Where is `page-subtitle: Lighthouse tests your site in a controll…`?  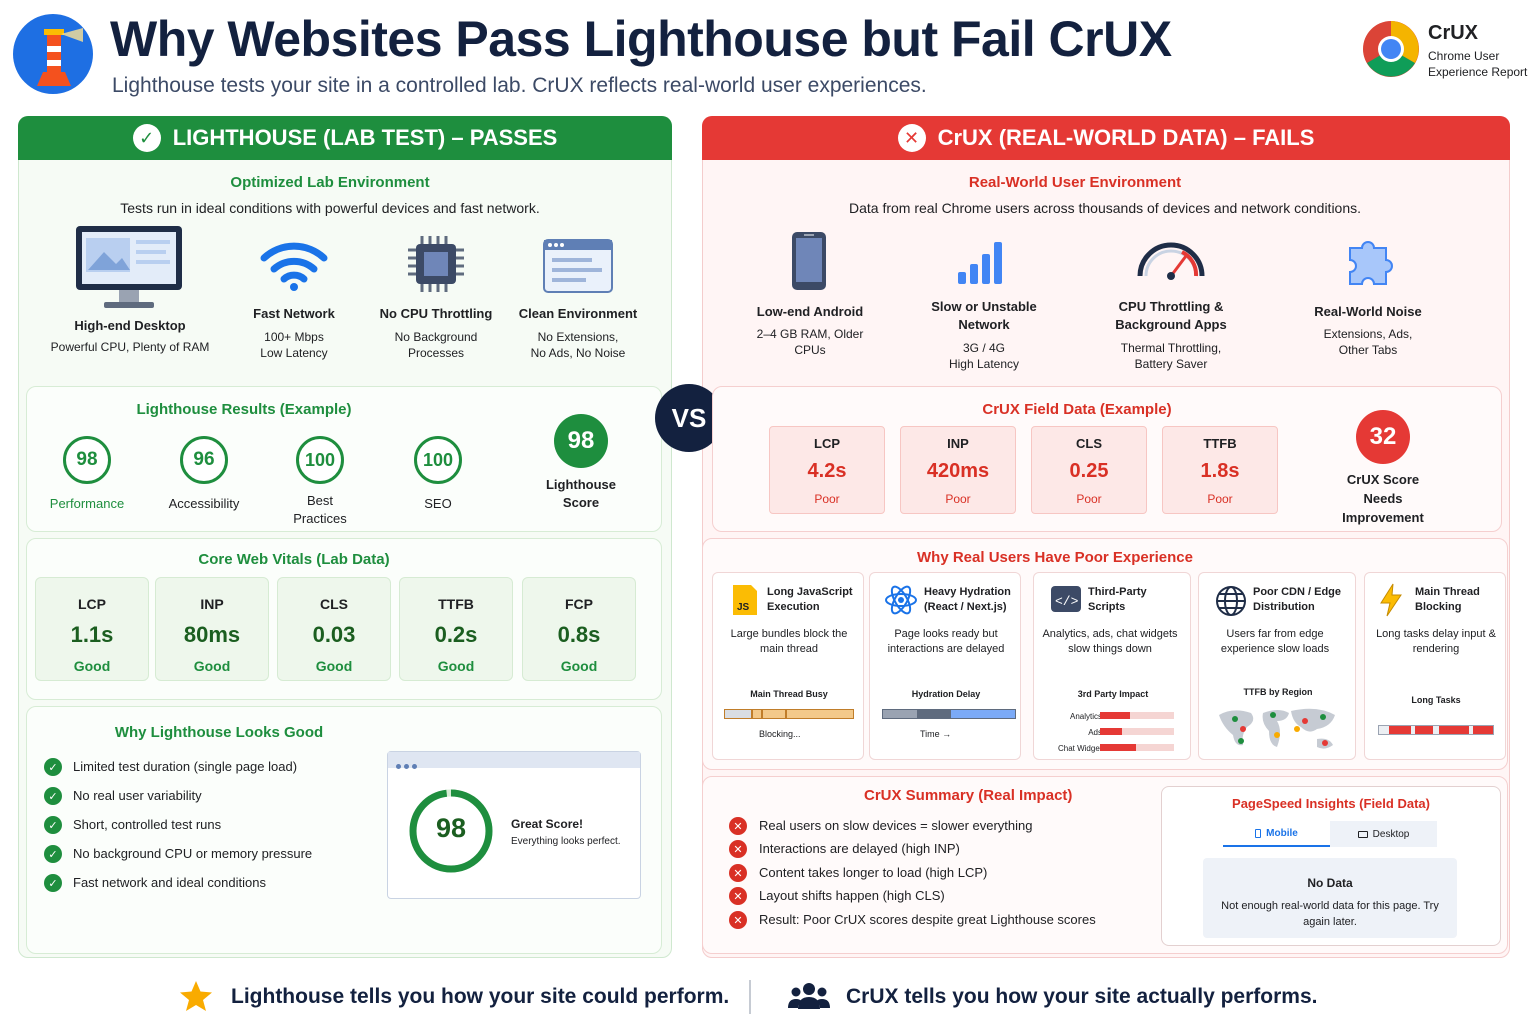
page-subtitle: Lighthouse tests your site in a controll… is located at coordinates (519, 85).